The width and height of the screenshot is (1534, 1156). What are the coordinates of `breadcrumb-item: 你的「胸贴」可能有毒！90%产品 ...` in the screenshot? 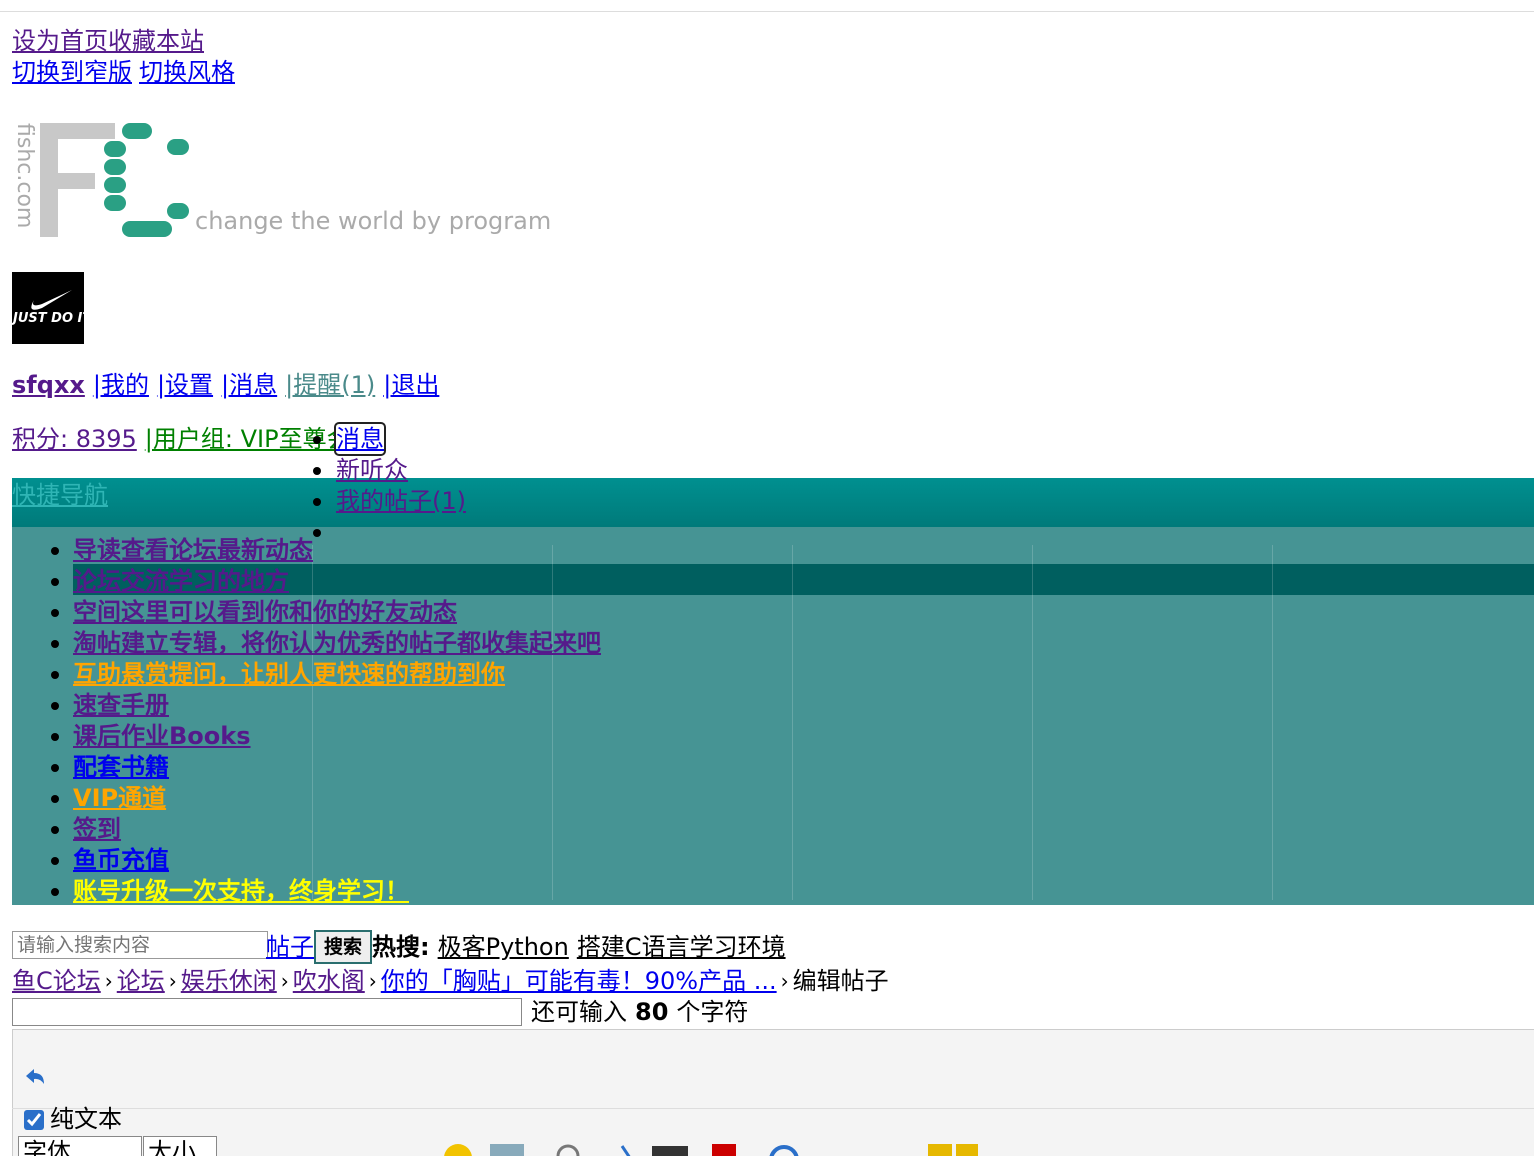 It's located at (578, 981).